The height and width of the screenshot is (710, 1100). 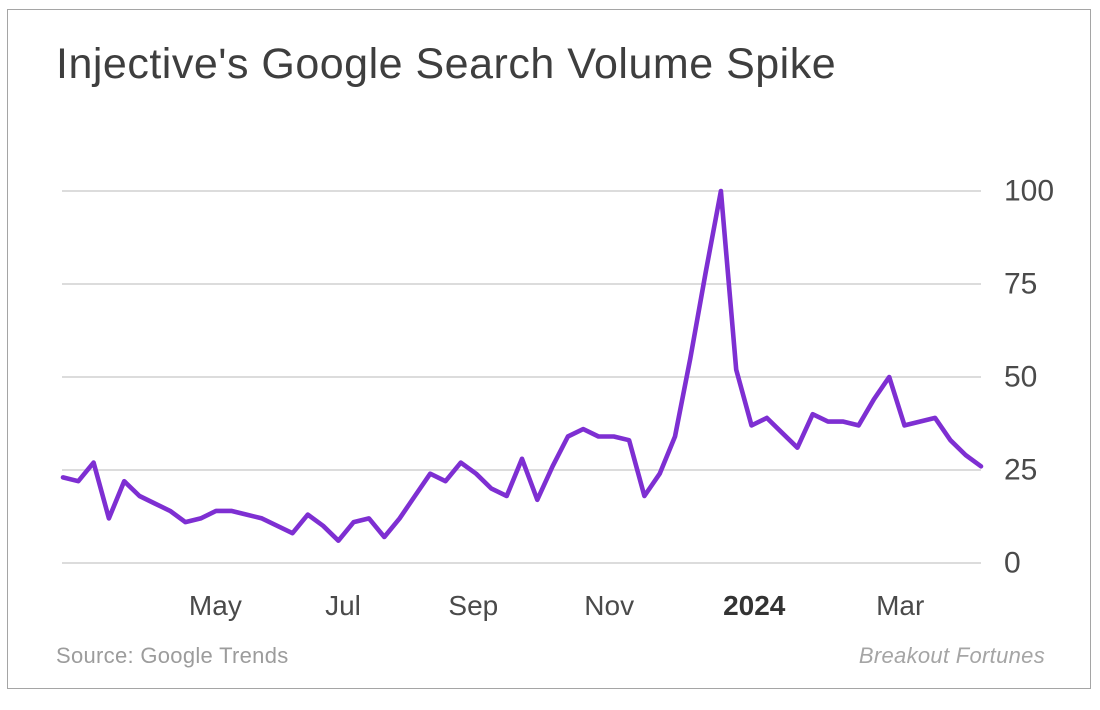 I want to click on credit-note: Breakout Fortunes, so click(x=951, y=655).